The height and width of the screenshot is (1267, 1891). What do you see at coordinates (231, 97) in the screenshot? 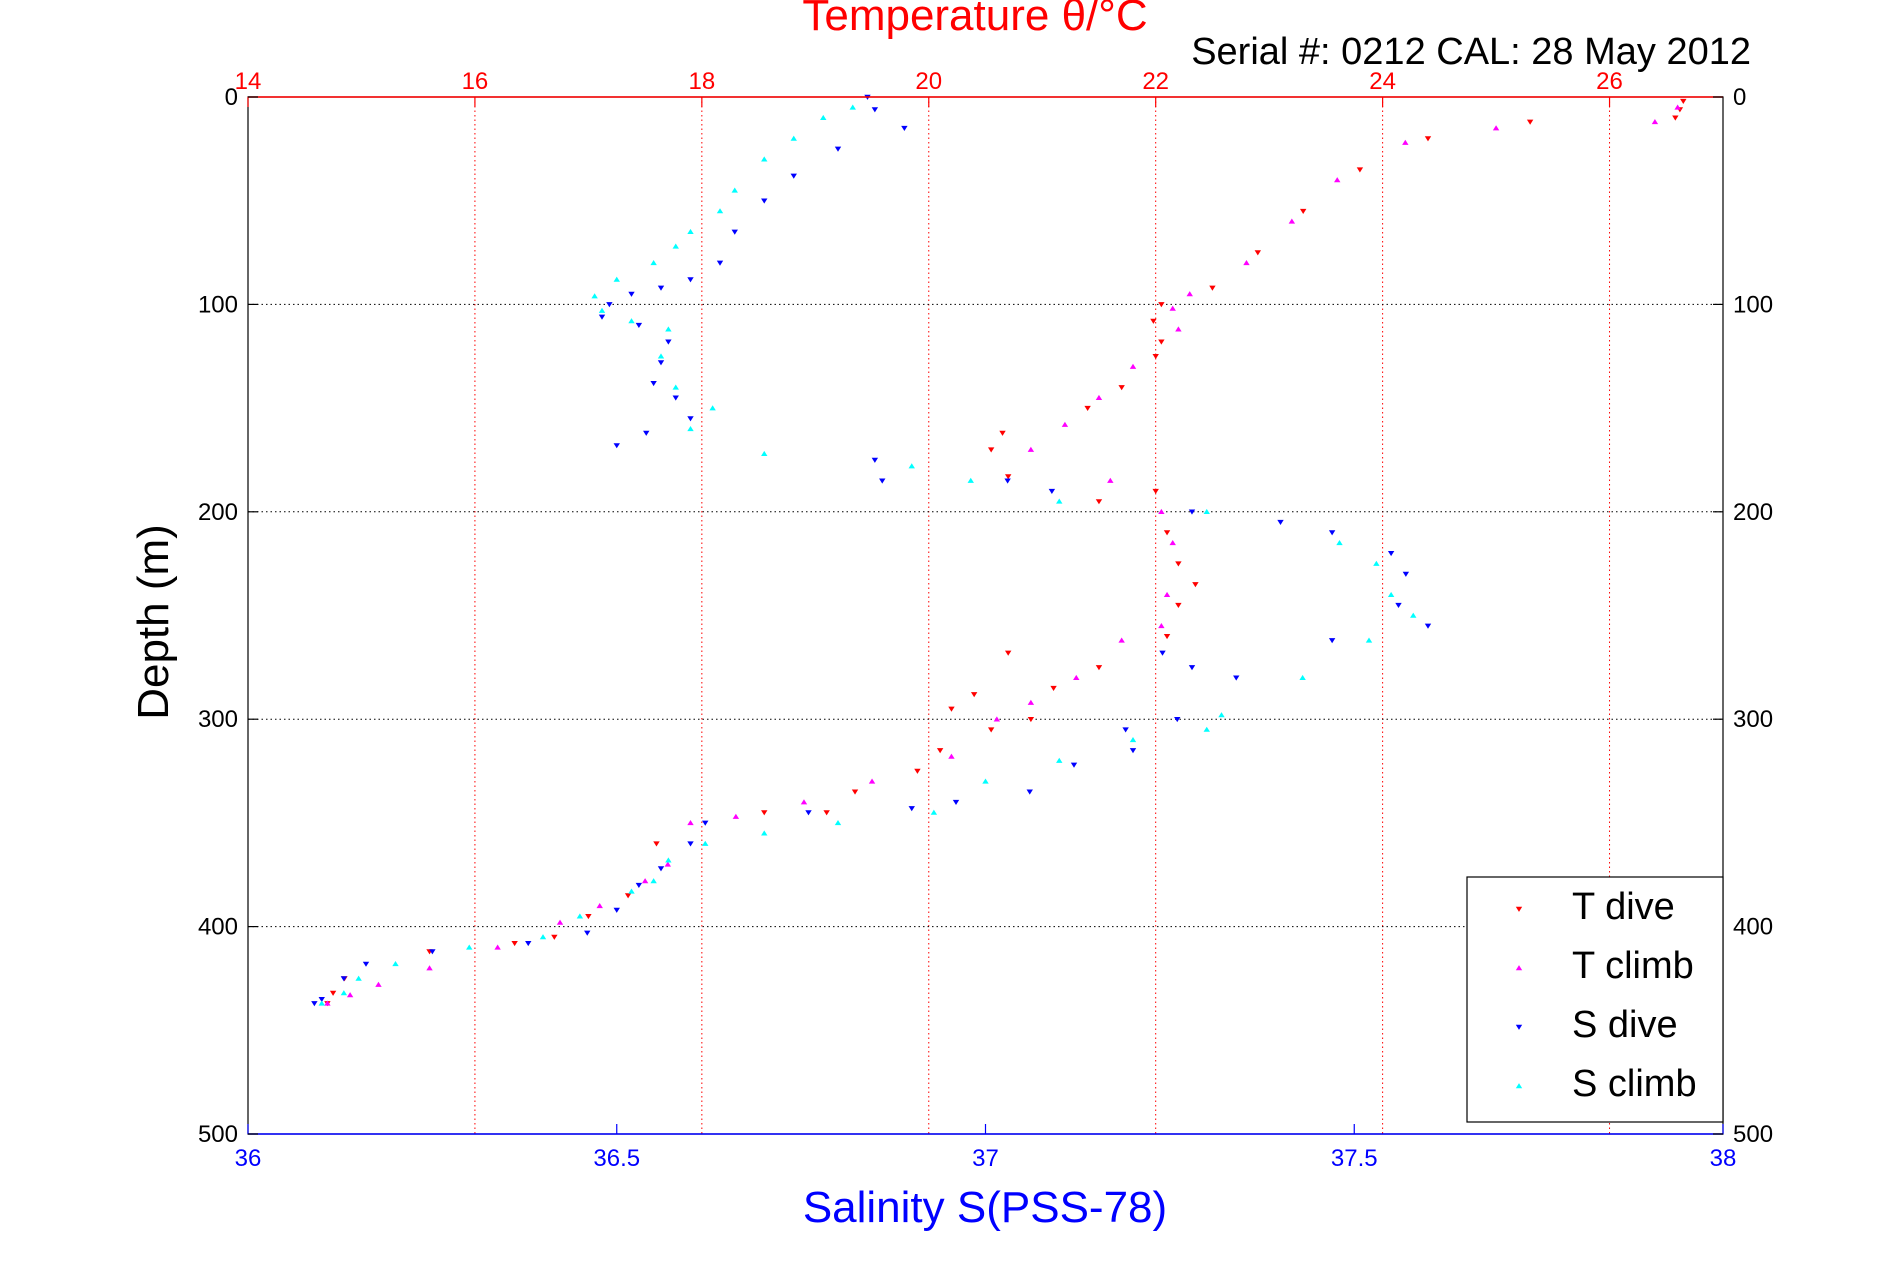
I see `depth-tick-label-left: 0` at bounding box center [231, 97].